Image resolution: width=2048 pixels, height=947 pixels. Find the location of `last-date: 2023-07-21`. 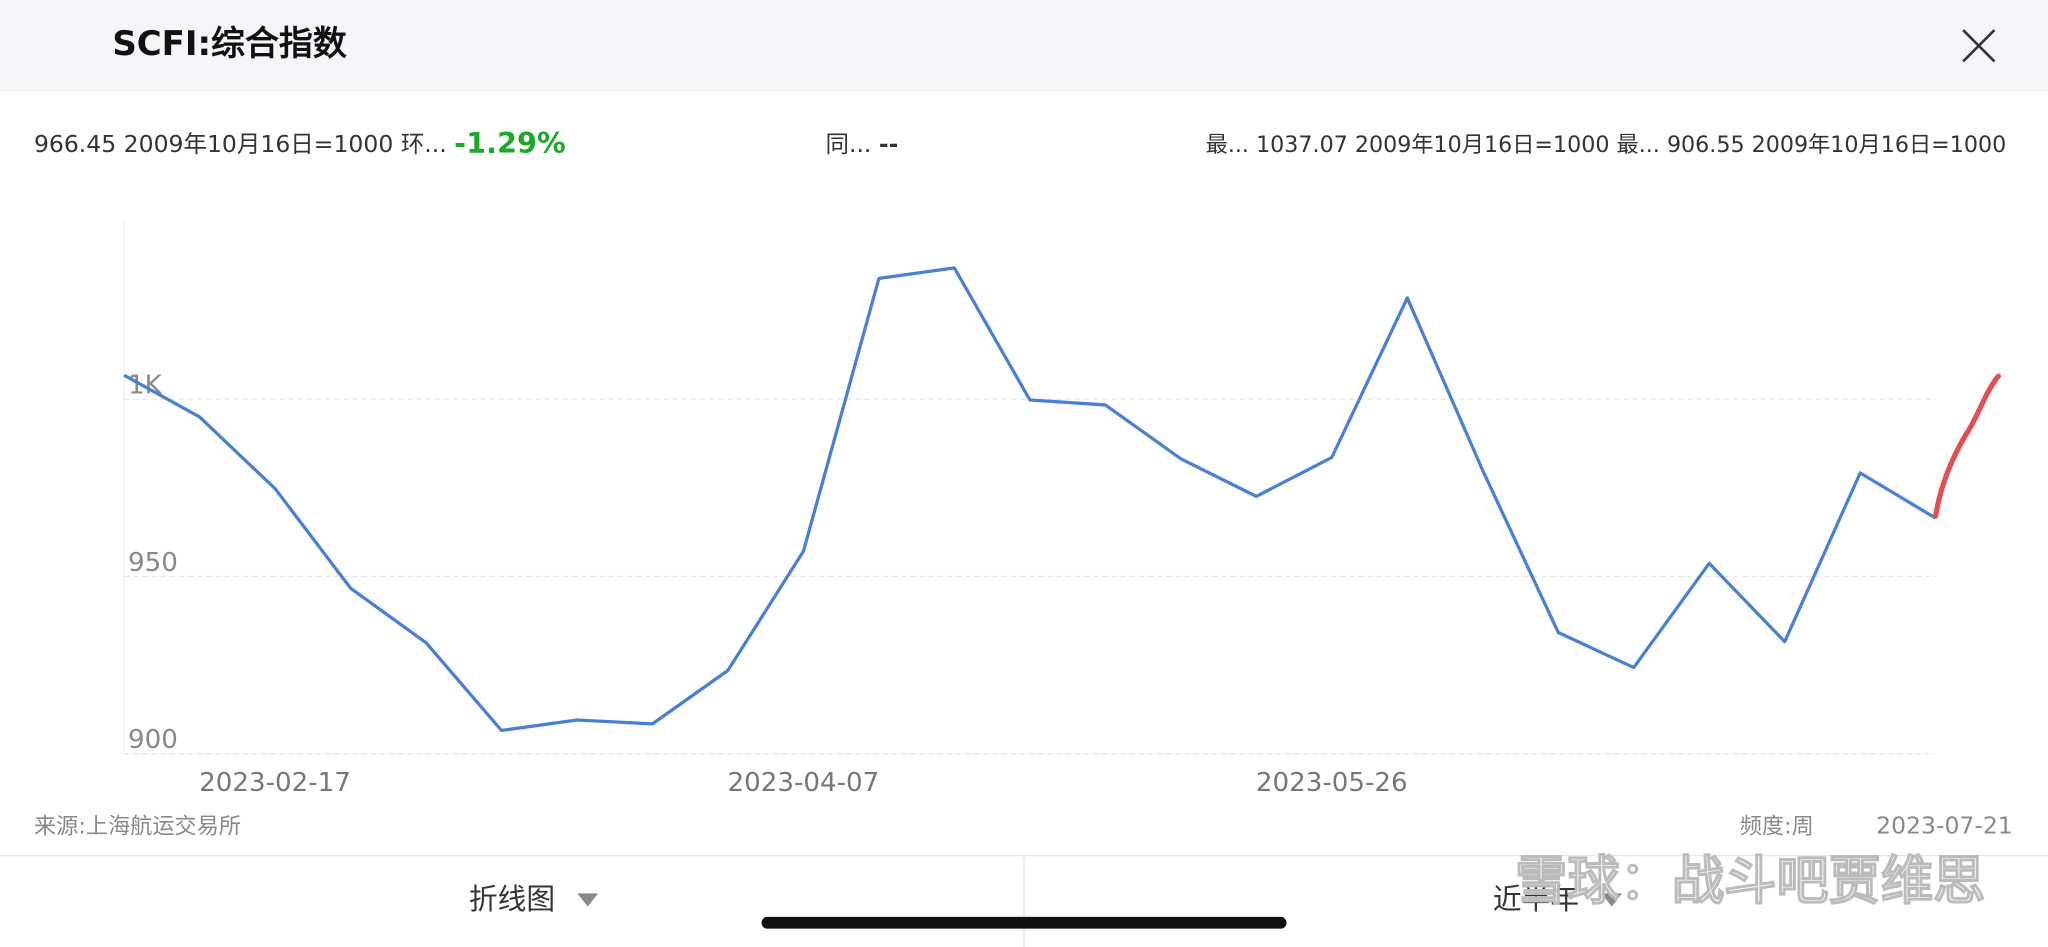

last-date: 2023-07-21 is located at coordinates (1944, 825).